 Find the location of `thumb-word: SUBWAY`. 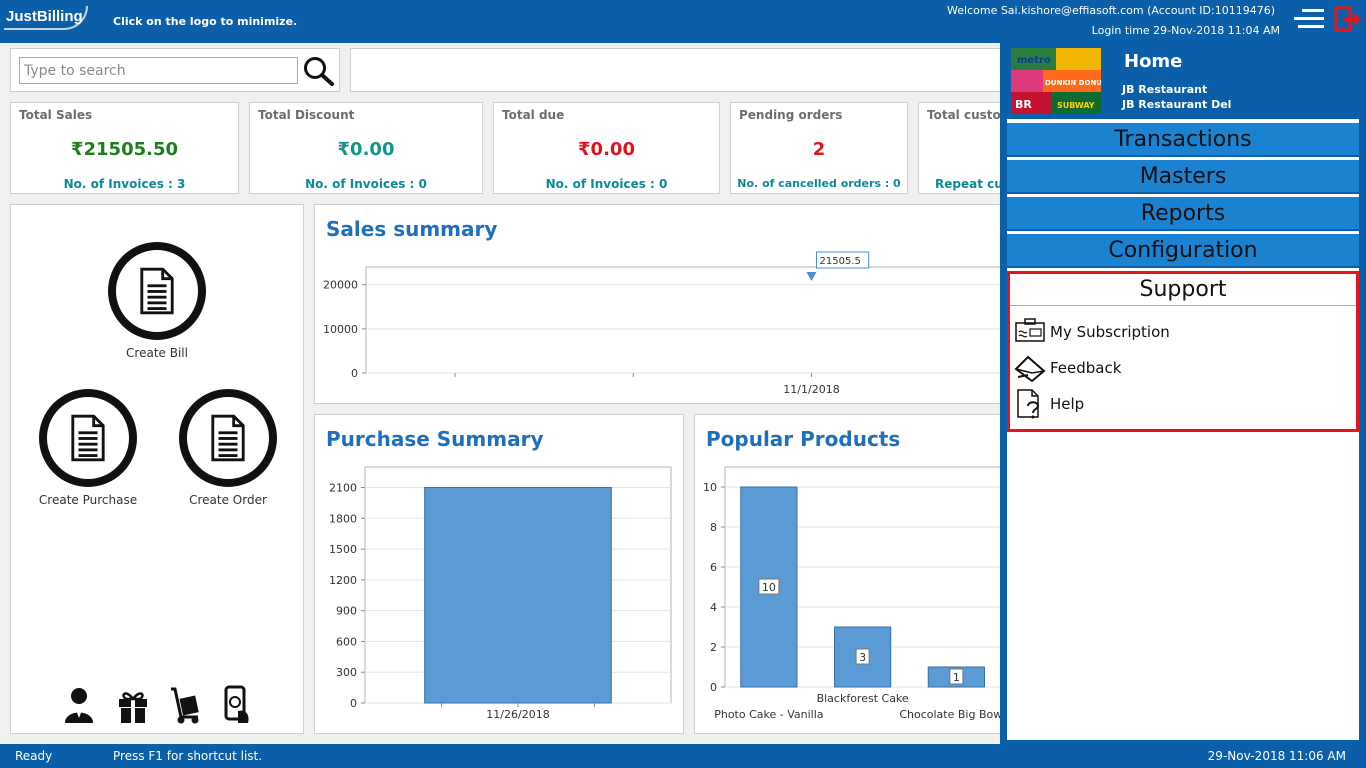

thumb-word: SUBWAY is located at coordinates (1076, 105).